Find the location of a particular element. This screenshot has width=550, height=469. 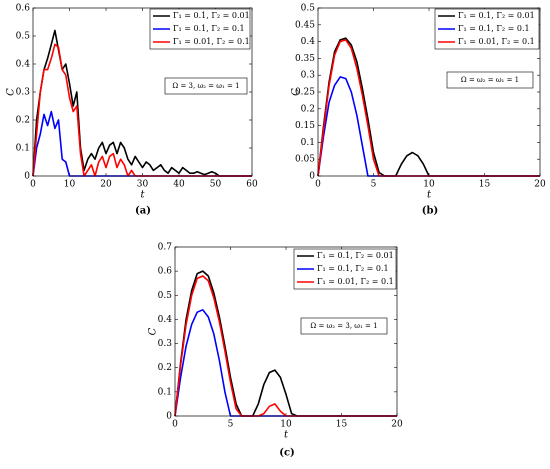

annotation: Ω = ω₂ = ω₁ = 1 is located at coordinates (490, 80).